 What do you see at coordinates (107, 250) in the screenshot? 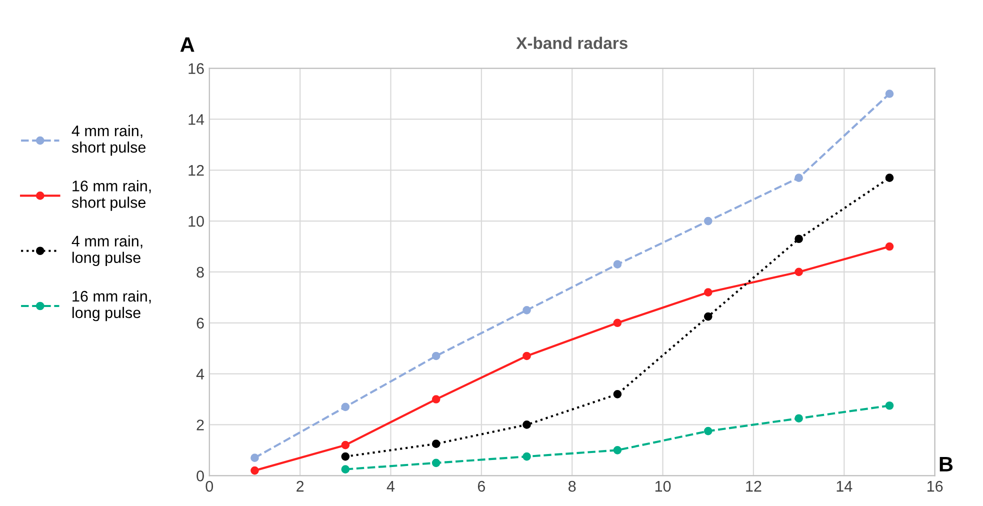
I see `legend-label: 4 mm rain, long pulse` at bounding box center [107, 250].